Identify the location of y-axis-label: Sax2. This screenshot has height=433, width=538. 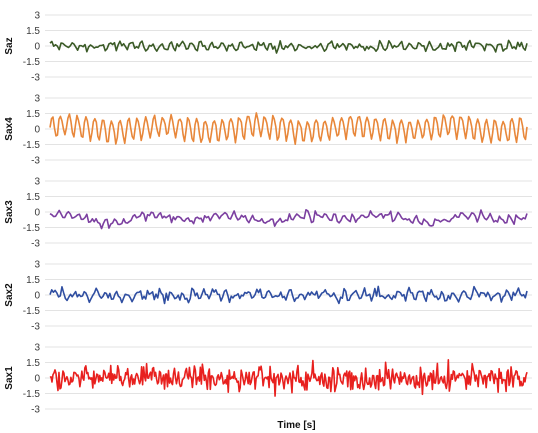
(9, 295).